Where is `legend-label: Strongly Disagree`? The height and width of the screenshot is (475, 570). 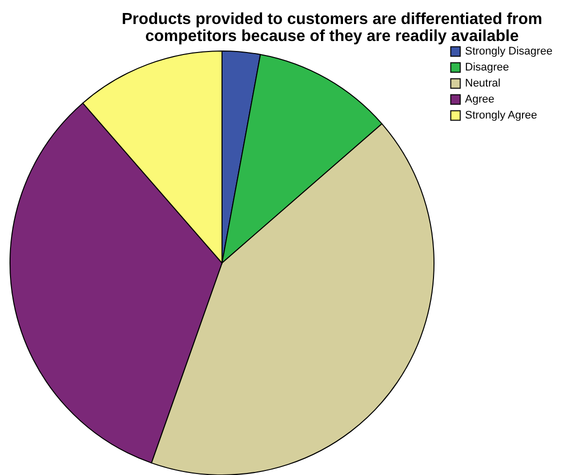
legend-label: Strongly Disagree is located at coordinates (508, 52).